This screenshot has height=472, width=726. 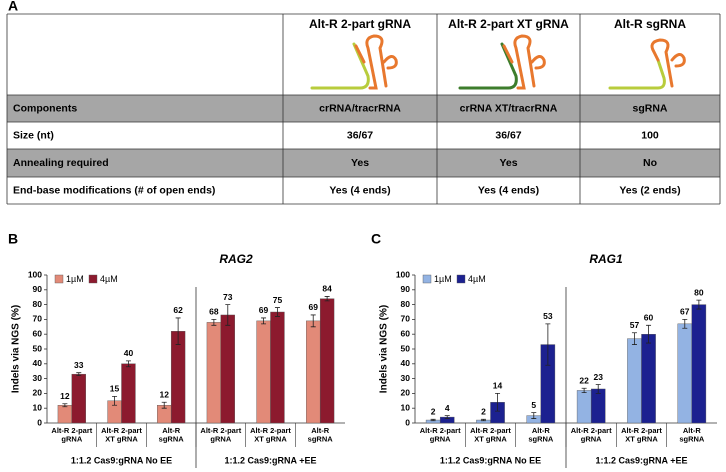 What do you see at coordinates (178, 310) in the screenshot?
I see `value-label: 62` at bounding box center [178, 310].